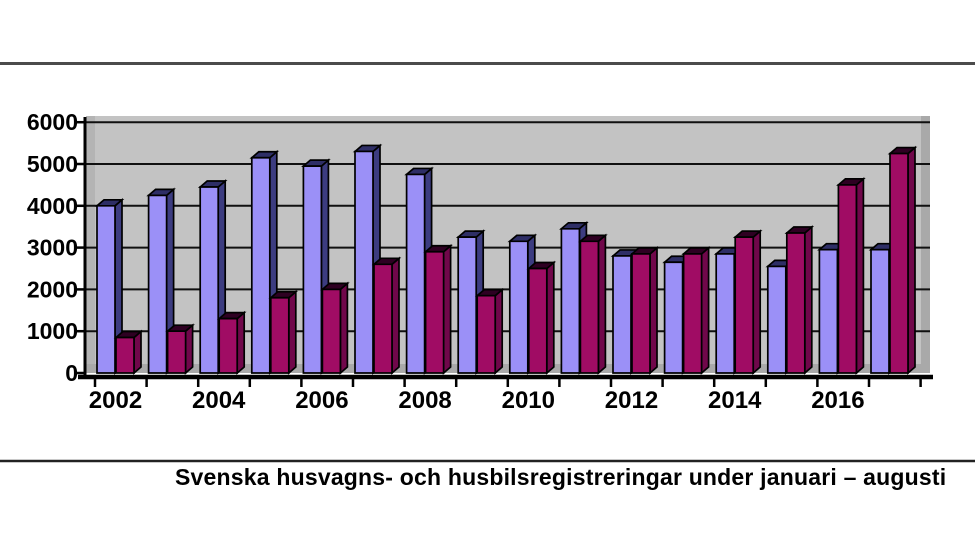 The height and width of the screenshot is (543, 975). I want to click on bar-husbilar-2017, so click(902, 260).